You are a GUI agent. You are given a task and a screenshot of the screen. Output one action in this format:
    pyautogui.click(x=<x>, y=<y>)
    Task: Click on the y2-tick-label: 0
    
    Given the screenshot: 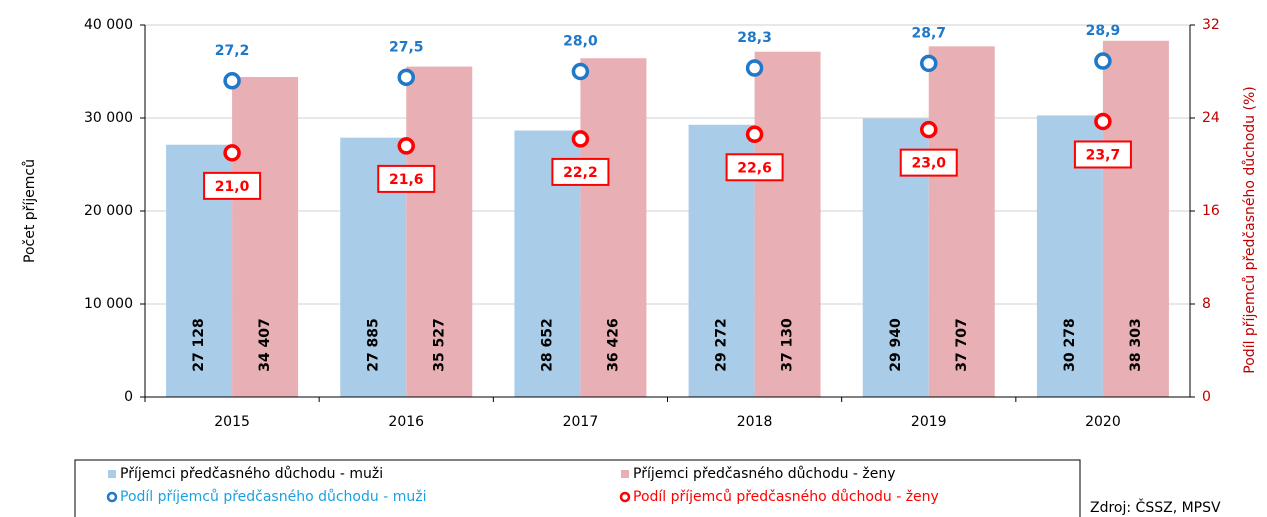 What is the action you would take?
    pyautogui.click(x=1206, y=397)
    